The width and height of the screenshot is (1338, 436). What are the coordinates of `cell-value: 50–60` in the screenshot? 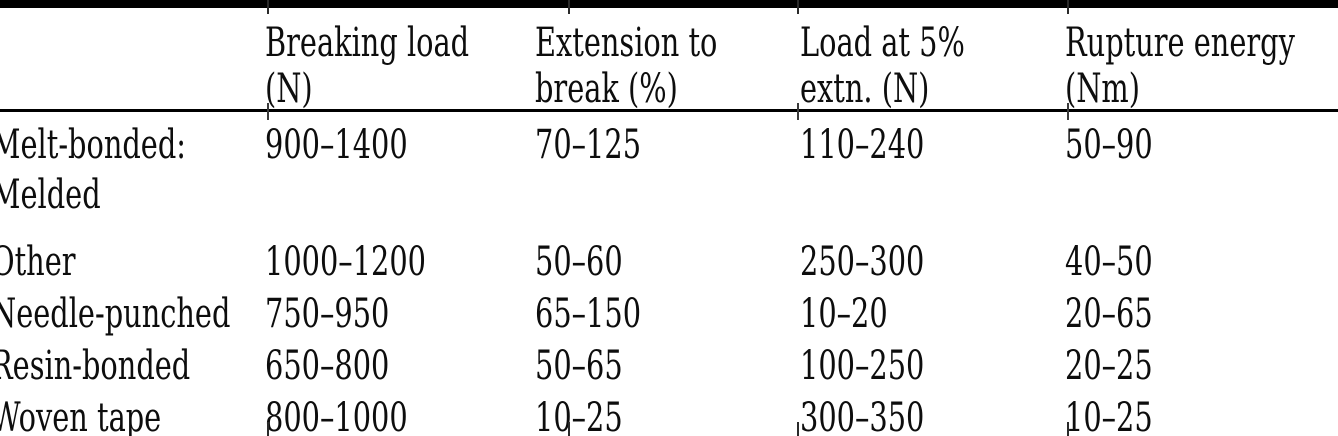 It's located at (579, 262).